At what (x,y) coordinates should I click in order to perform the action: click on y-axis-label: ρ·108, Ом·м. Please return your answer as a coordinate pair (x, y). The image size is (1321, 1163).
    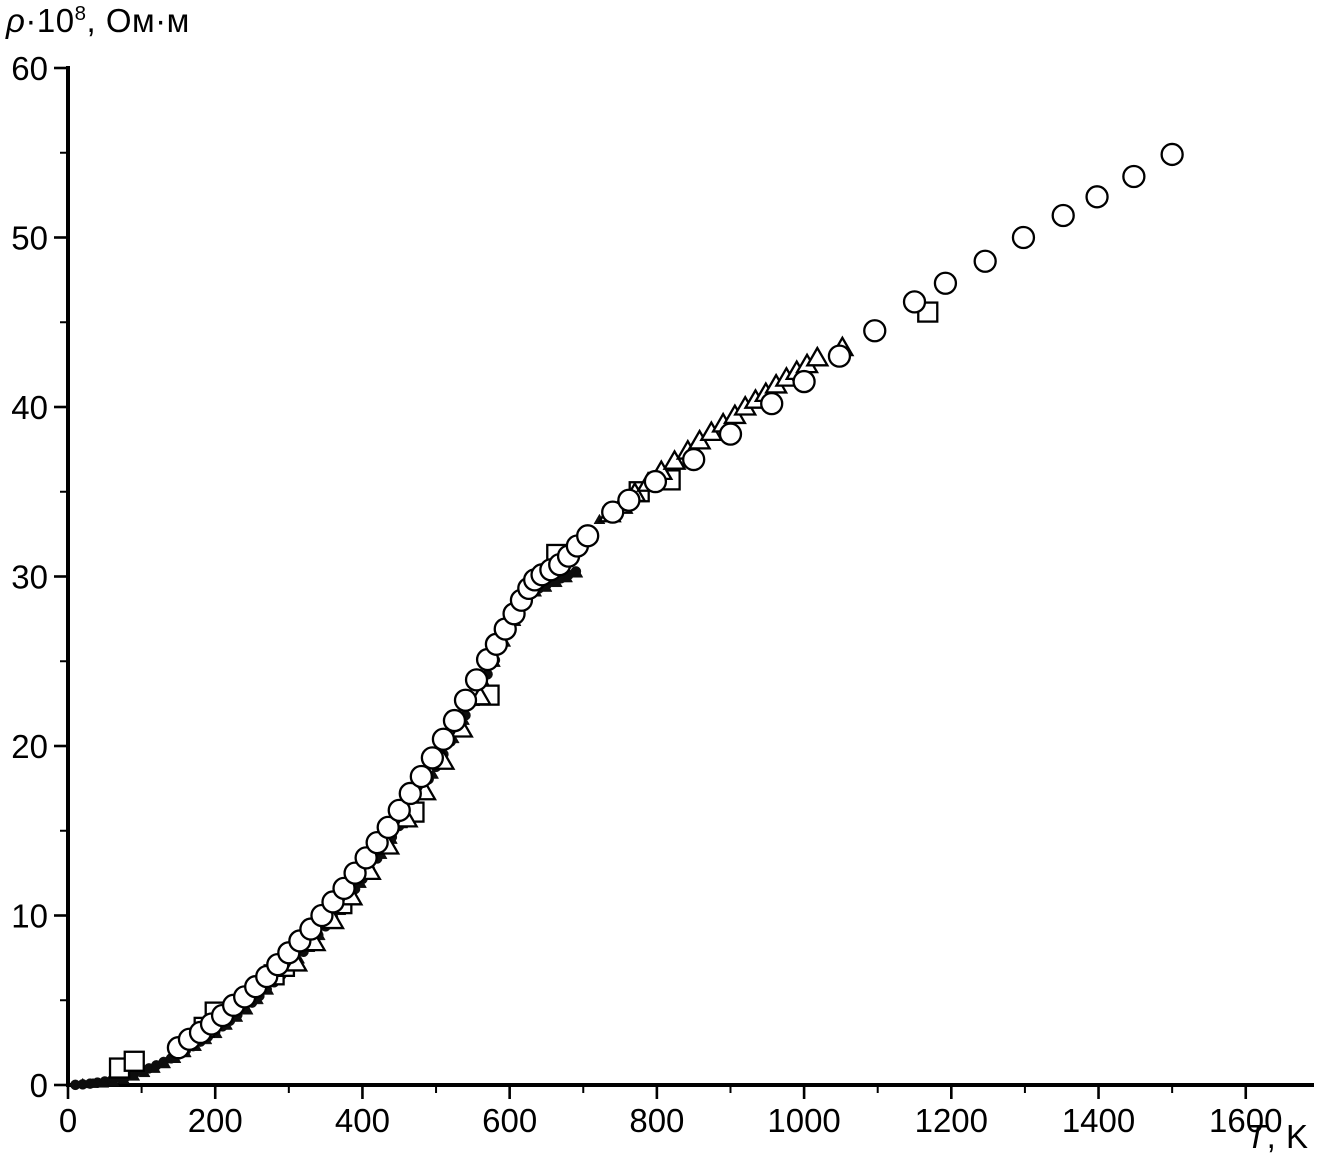
    Looking at the image, I should click on (98, 21).